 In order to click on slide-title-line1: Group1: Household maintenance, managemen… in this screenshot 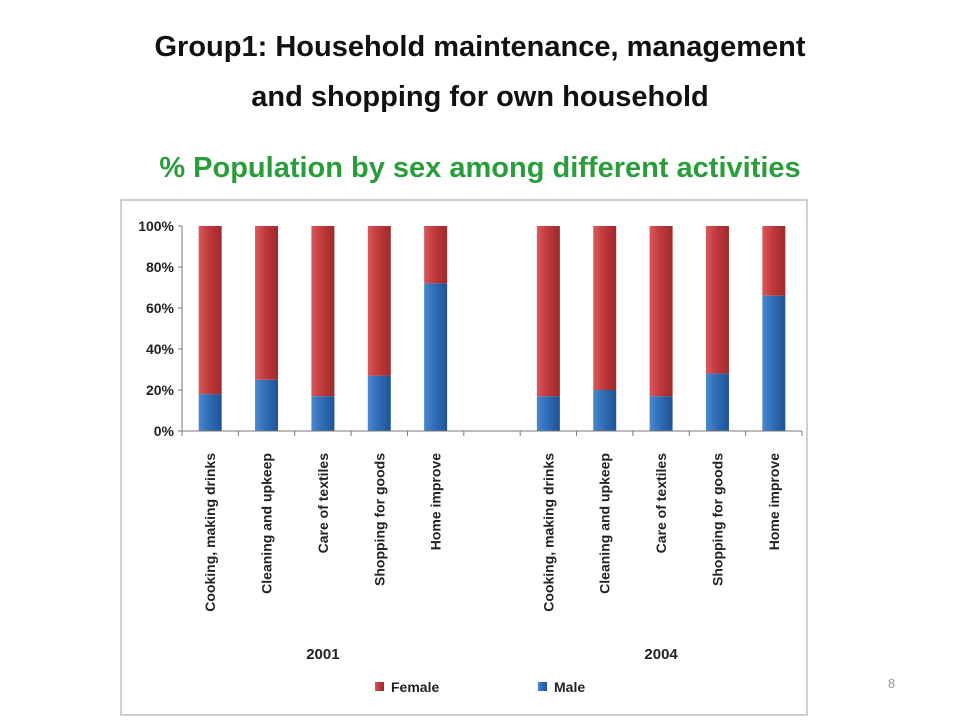, I will do `click(480, 47)`.